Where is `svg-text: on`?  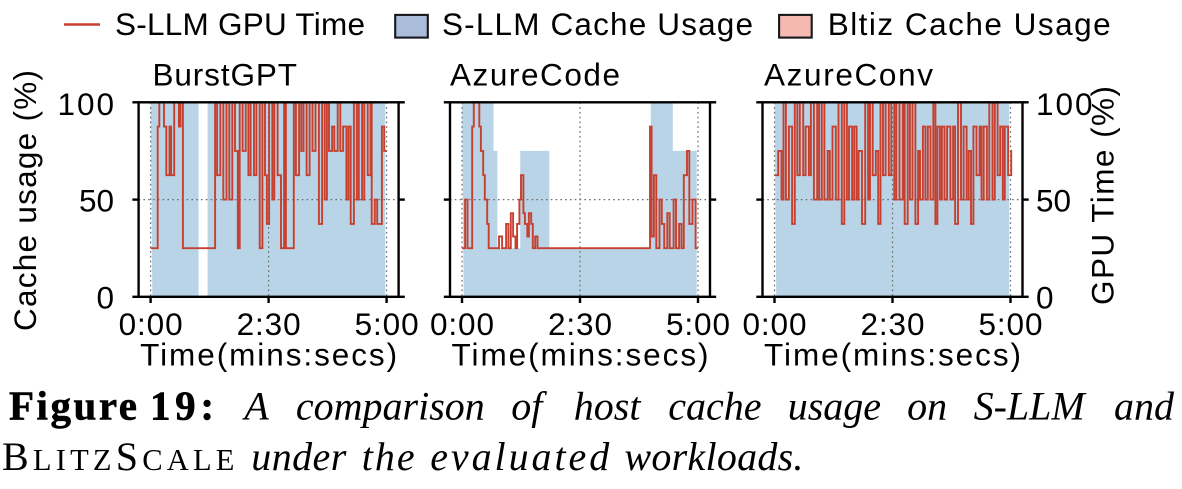
svg-text: on is located at coordinates (927, 406).